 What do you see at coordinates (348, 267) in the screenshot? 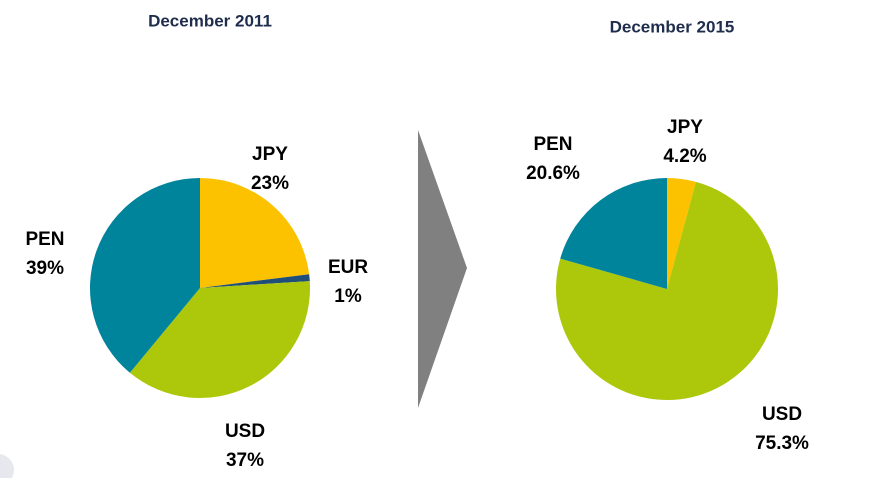
I see `slice-label: EUR` at bounding box center [348, 267].